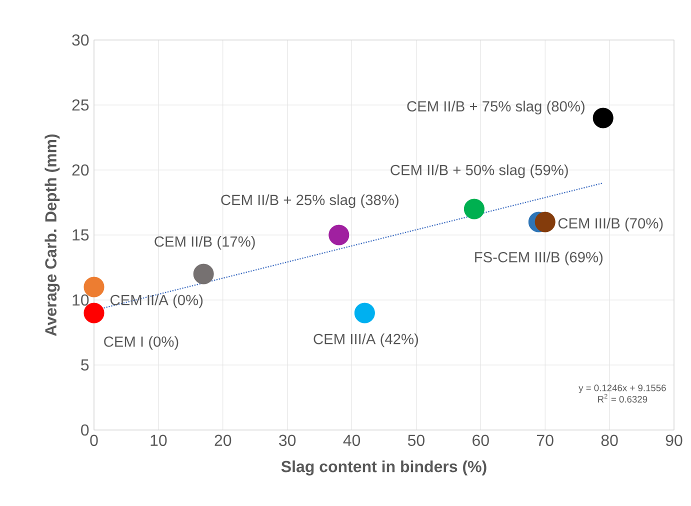  Describe the element at coordinates (366, 340) in the screenshot. I see `series-label: CEM III/A (42%)` at that location.